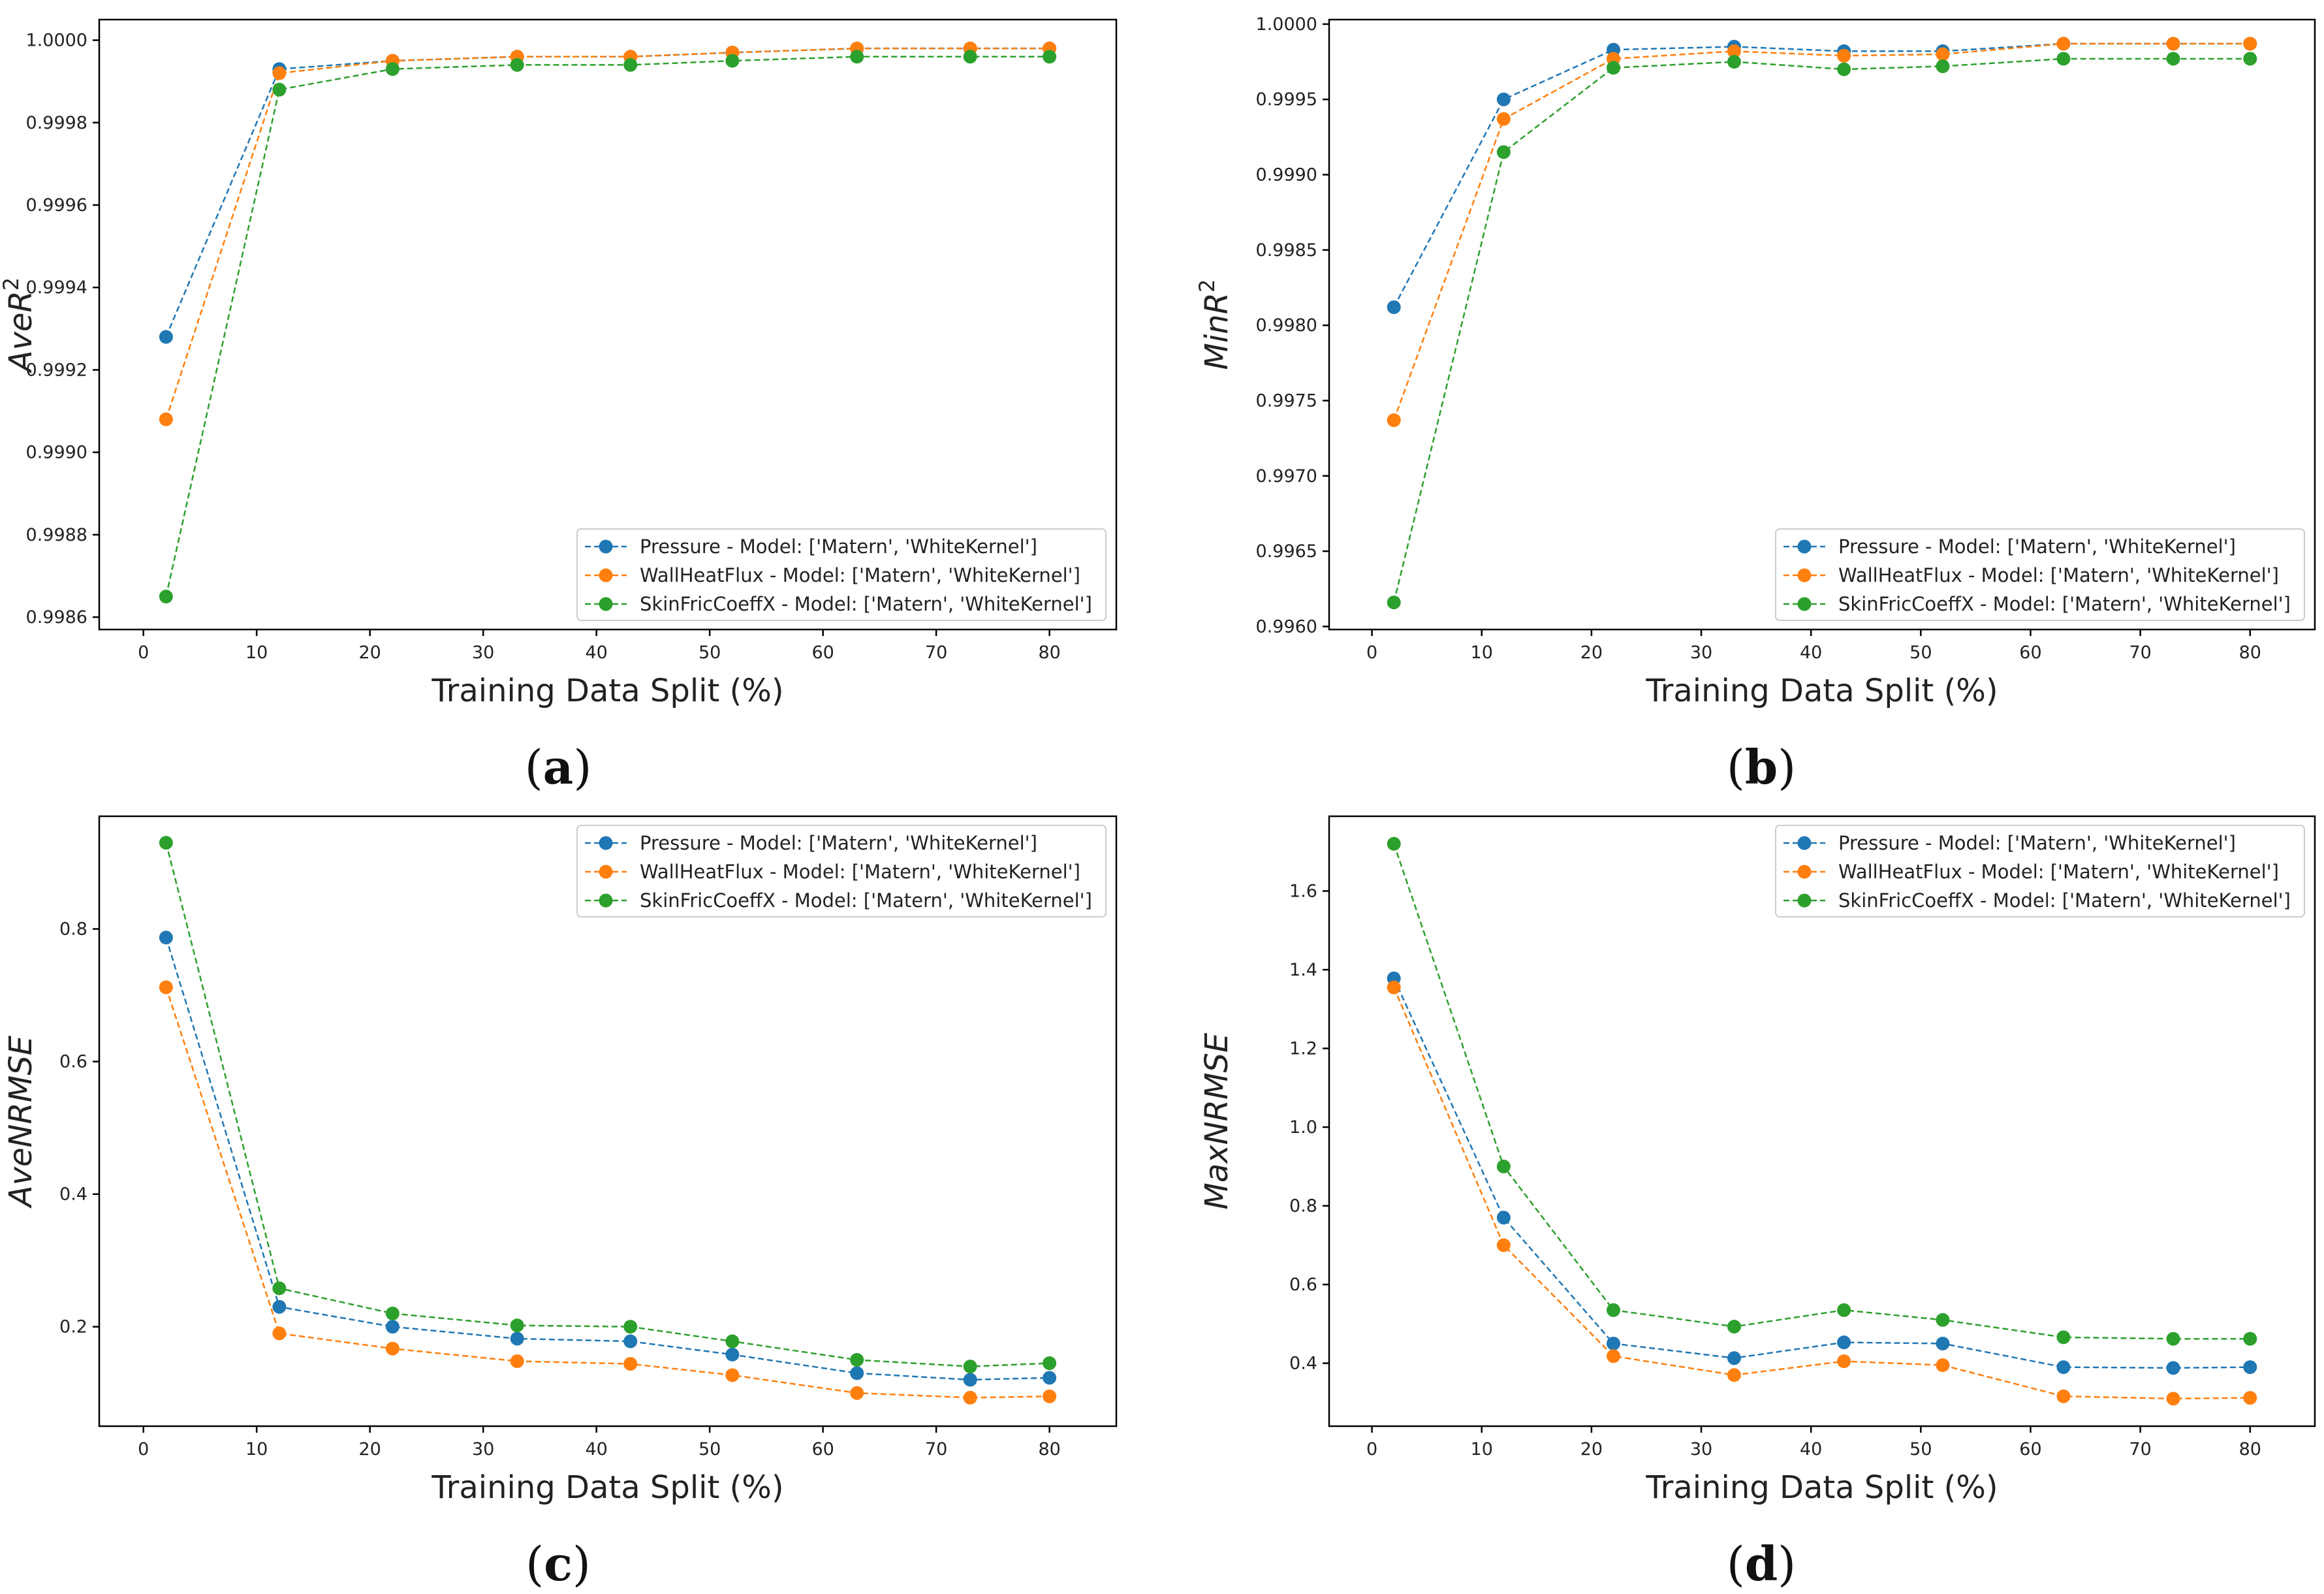 The image size is (2324, 1594). Describe the element at coordinates (19, 326) in the screenshot. I see `y-axis-label: AveR2` at that location.